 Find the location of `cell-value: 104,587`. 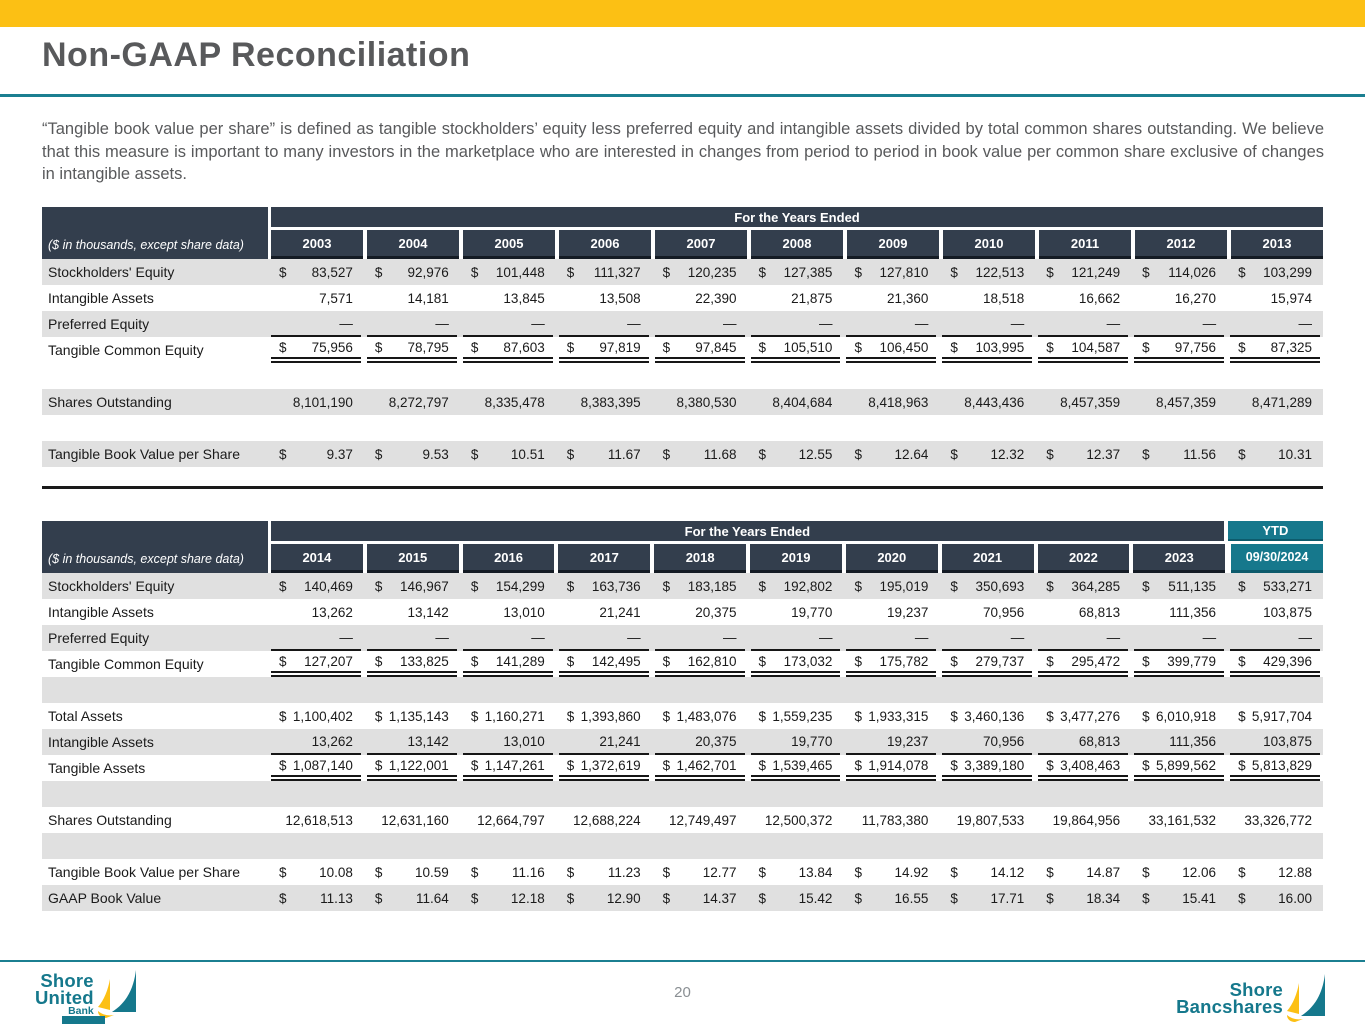

cell-value: 104,587 is located at coordinates (1096, 347).